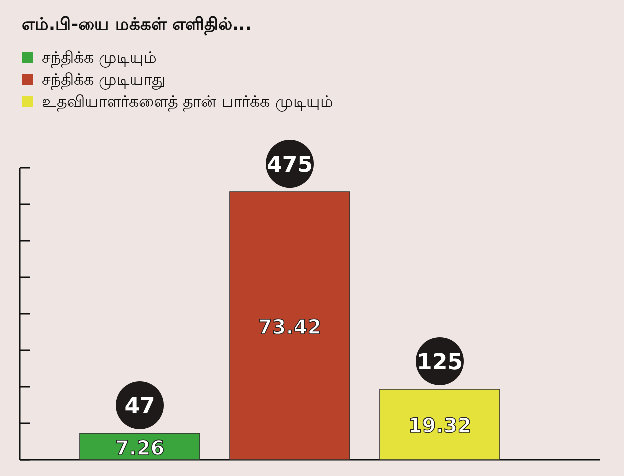 The image size is (624, 476). Describe the element at coordinates (104, 80) in the screenshot. I see `legend-label: சந்திக்க முடியாது` at that location.